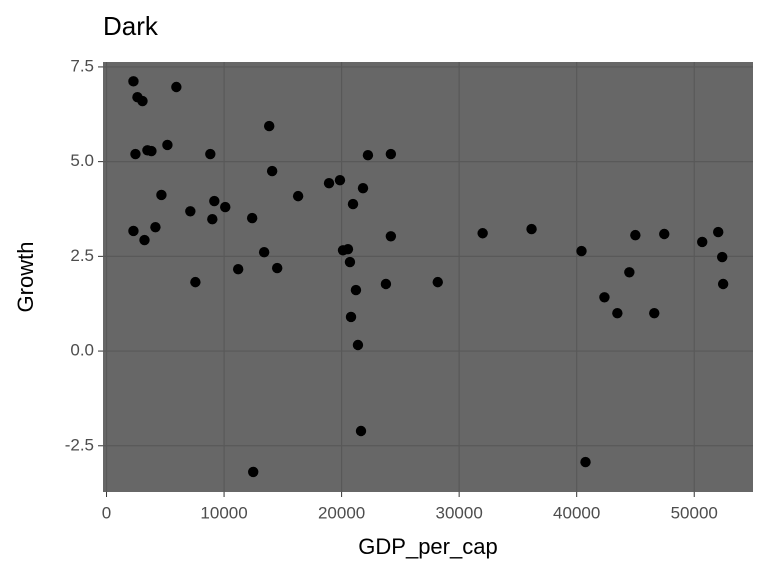 The width and height of the screenshot is (768, 576). I want to click on x-tick-label: 50000, so click(694, 512).